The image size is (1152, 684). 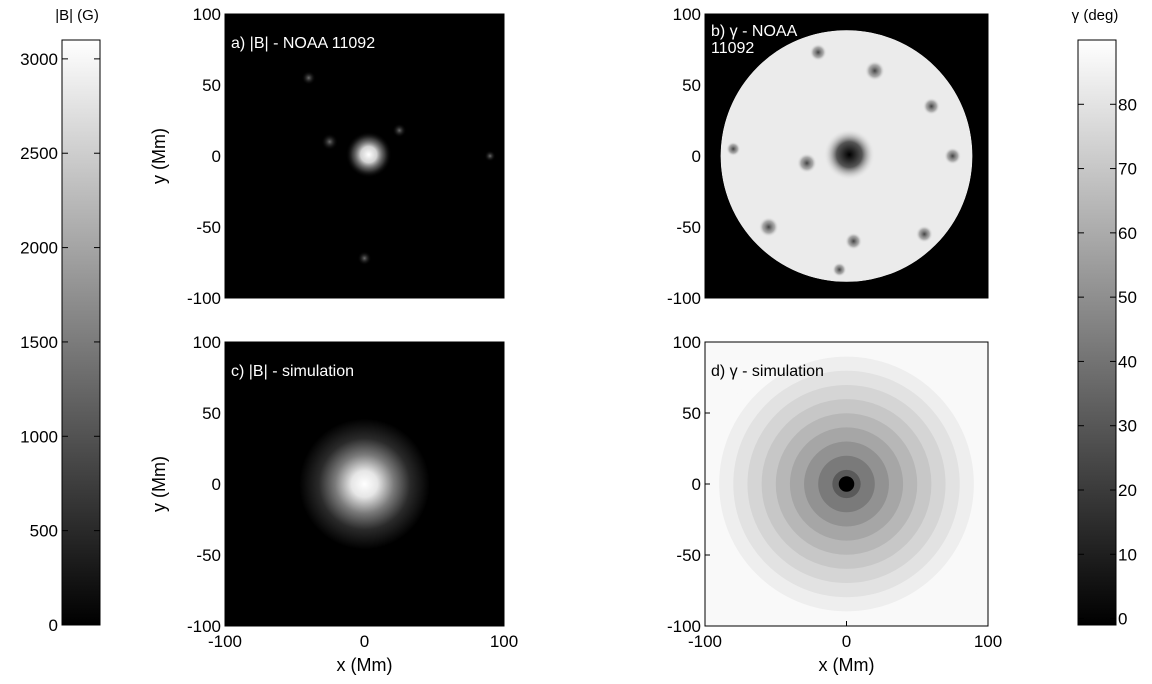 What do you see at coordinates (39, 436) in the screenshot?
I see `colorbar-tick-label: 1000` at bounding box center [39, 436].